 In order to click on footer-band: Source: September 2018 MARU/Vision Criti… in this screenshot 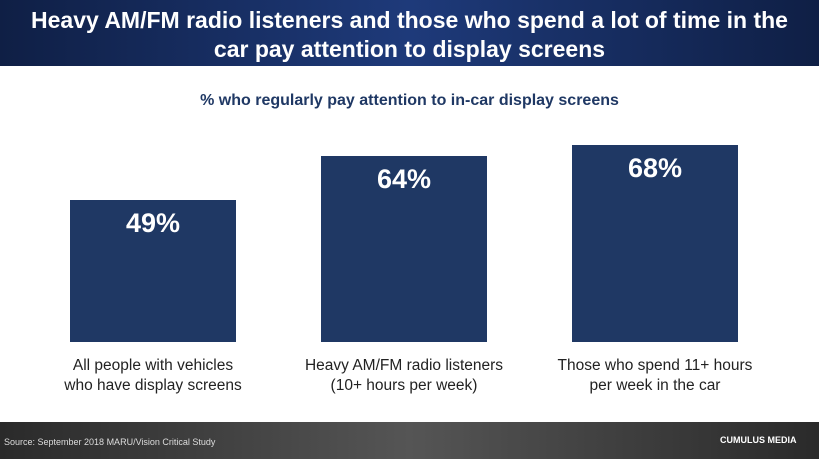, I will do `click(409, 440)`.